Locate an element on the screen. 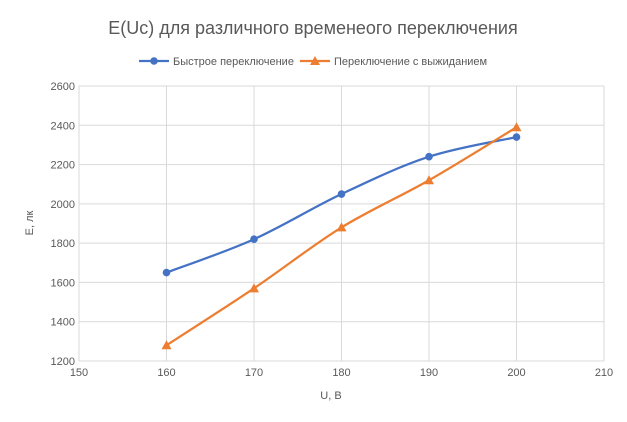  x-tick-label: 180 is located at coordinates (341, 373).